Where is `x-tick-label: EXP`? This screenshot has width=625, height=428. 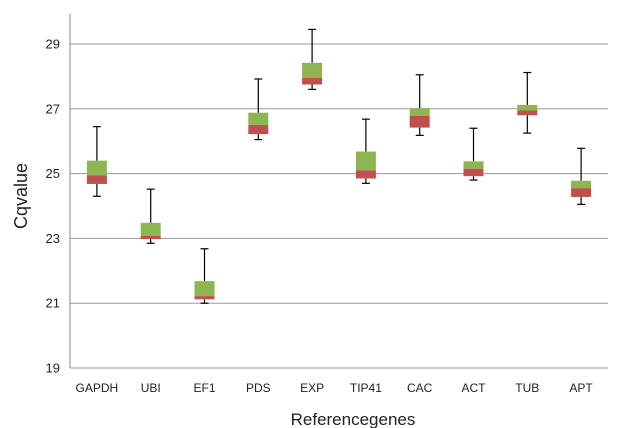
x-tick-label: EXP is located at coordinates (312, 388).